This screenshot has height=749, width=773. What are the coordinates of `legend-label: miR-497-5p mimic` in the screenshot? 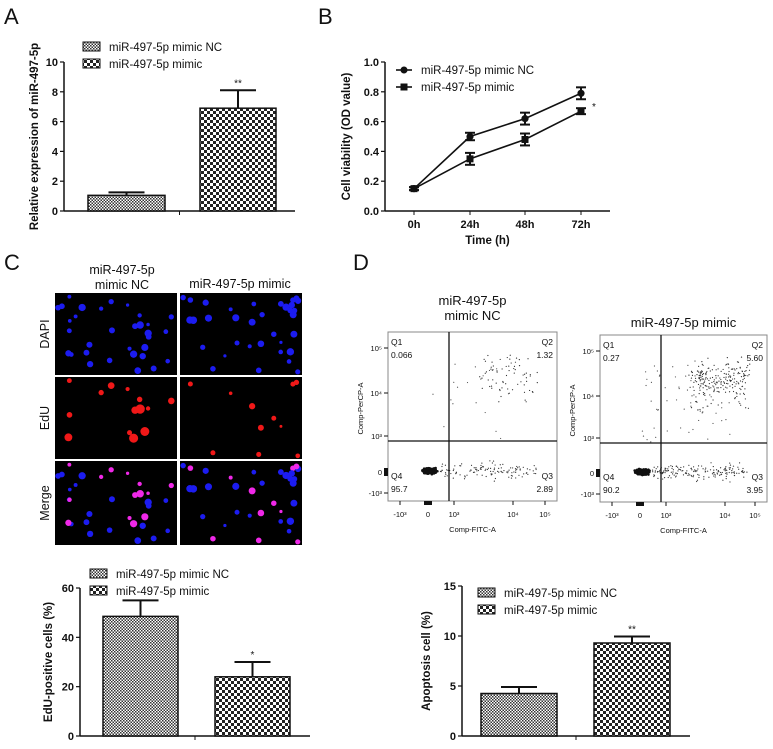 It's located at (156, 65).